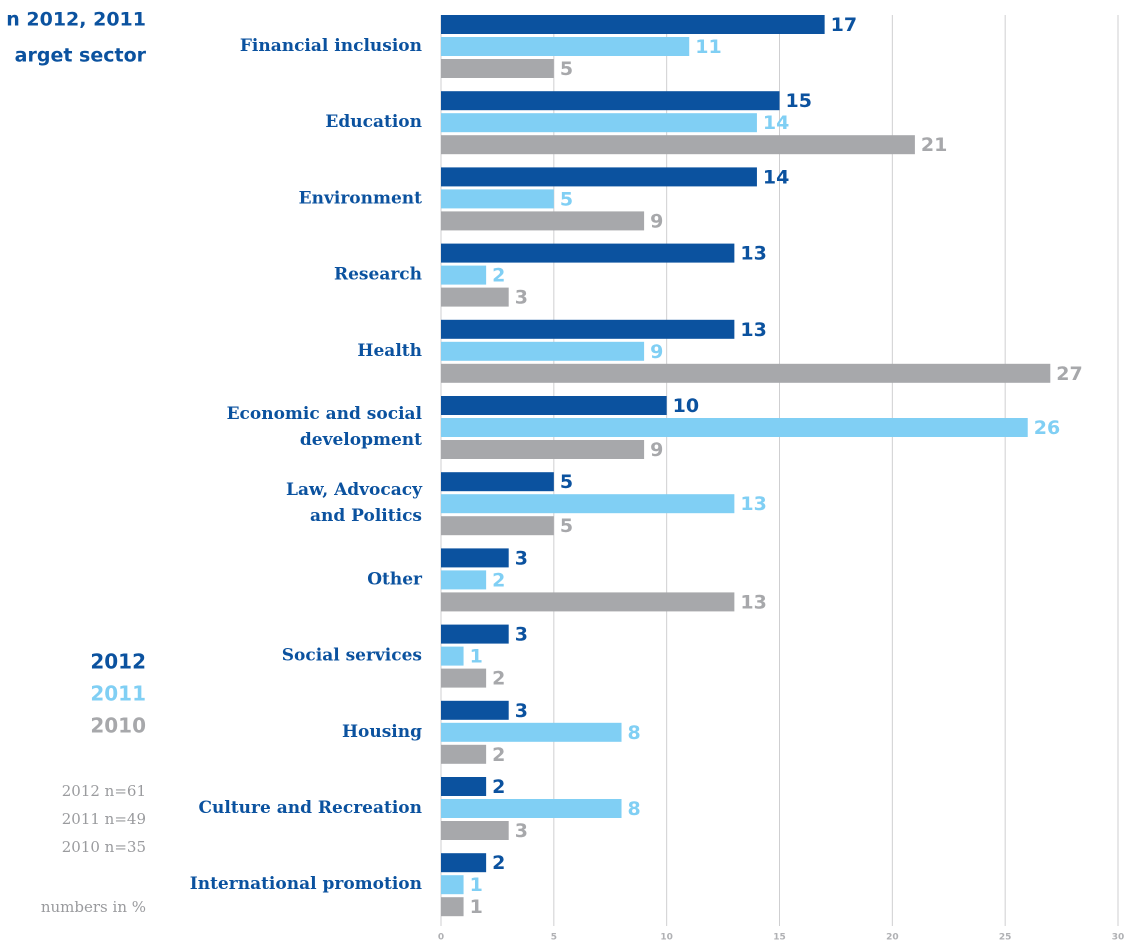 The image size is (1132, 942). What do you see at coordinates (361, 440) in the screenshot?
I see `category-label: development` at bounding box center [361, 440].